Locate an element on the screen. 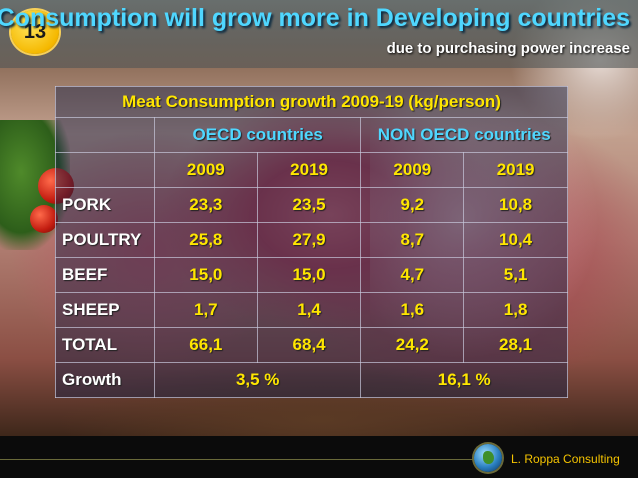 The height and width of the screenshot is (478, 638). row-label: PORK is located at coordinates (105, 205).